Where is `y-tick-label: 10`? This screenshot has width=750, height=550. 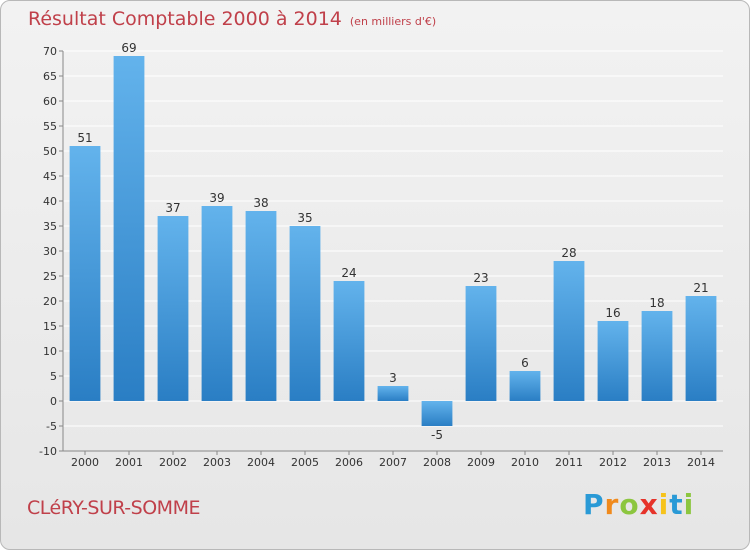
y-tick-label: 10 is located at coordinates (50, 351).